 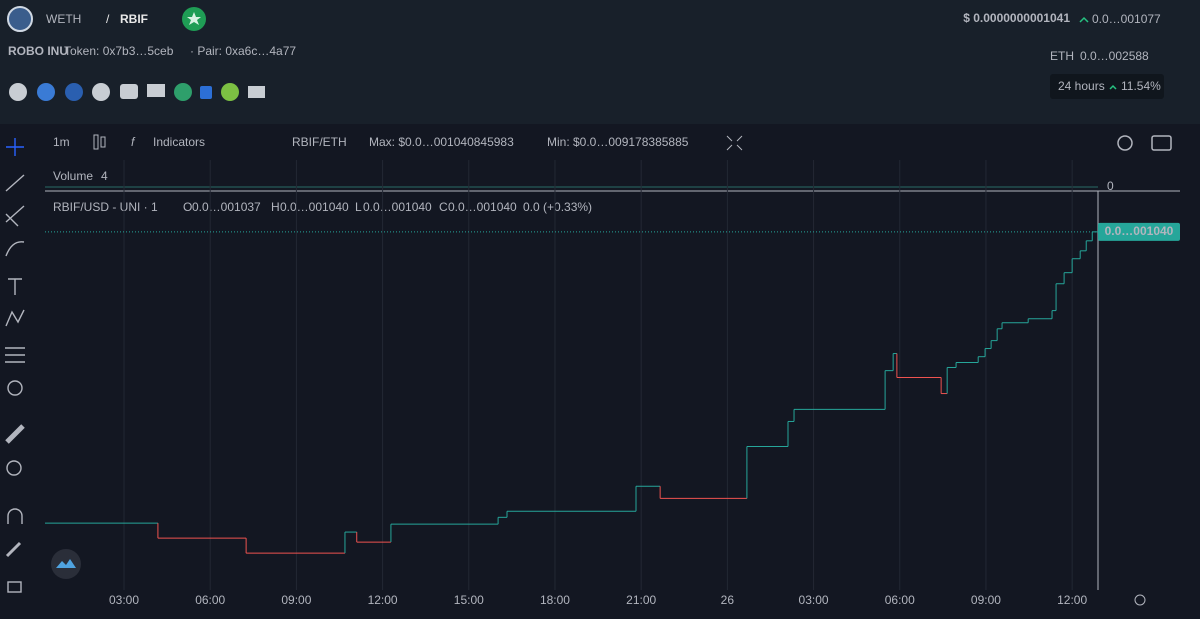 What do you see at coordinates (61, 142) in the screenshot?
I see `interval: 1m` at bounding box center [61, 142].